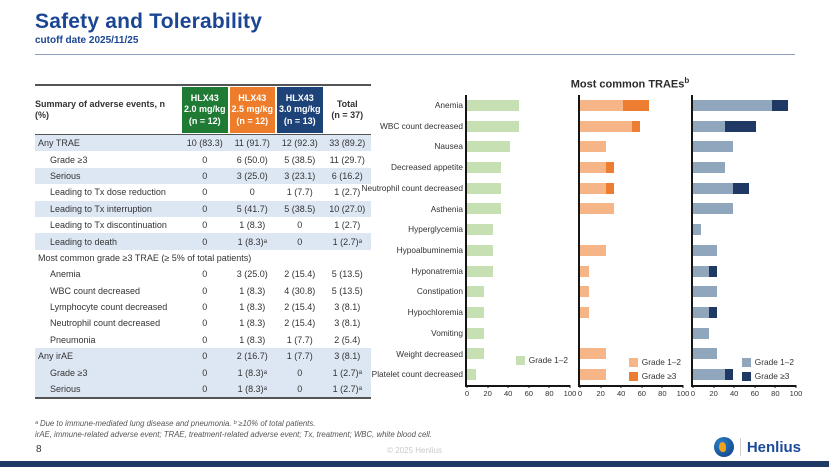 The height and width of the screenshot is (467, 829). I want to click on header-line: Total, so click(347, 103).